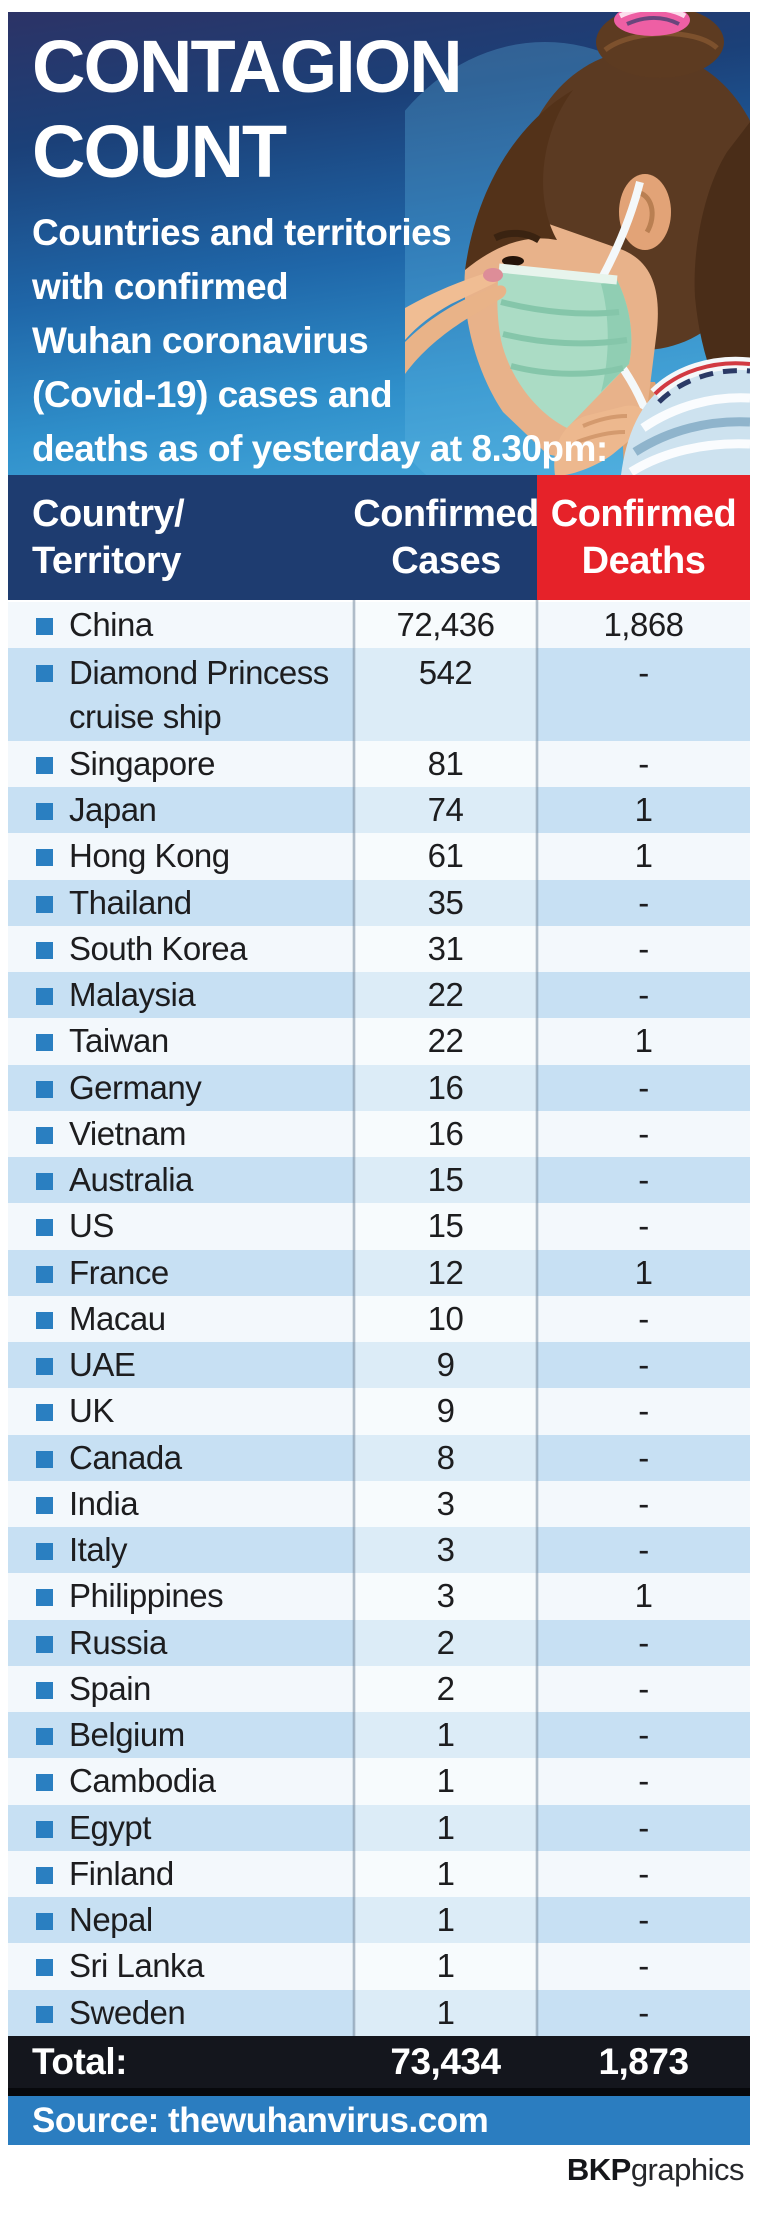 This screenshot has height=2224, width=758. Describe the element at coordinates (645, 212) in the screenshot. I see `ear` at that location.